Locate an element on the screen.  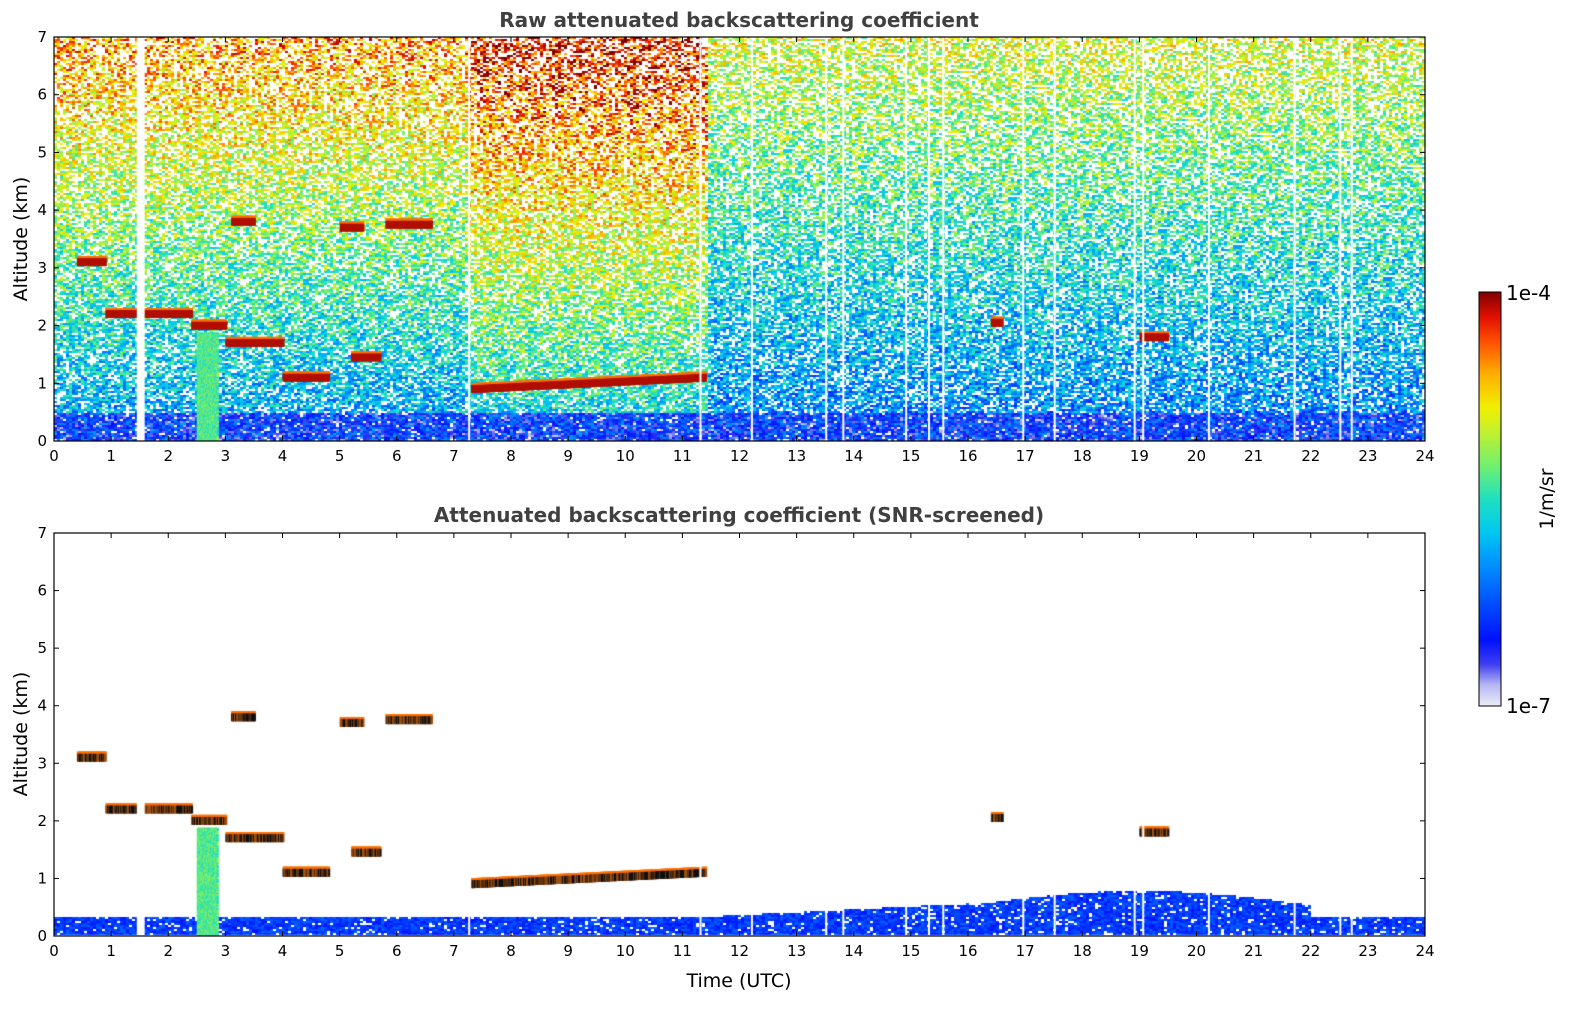
colorbar-max-label: 1e-4 is located at coordinates (1528, 293).